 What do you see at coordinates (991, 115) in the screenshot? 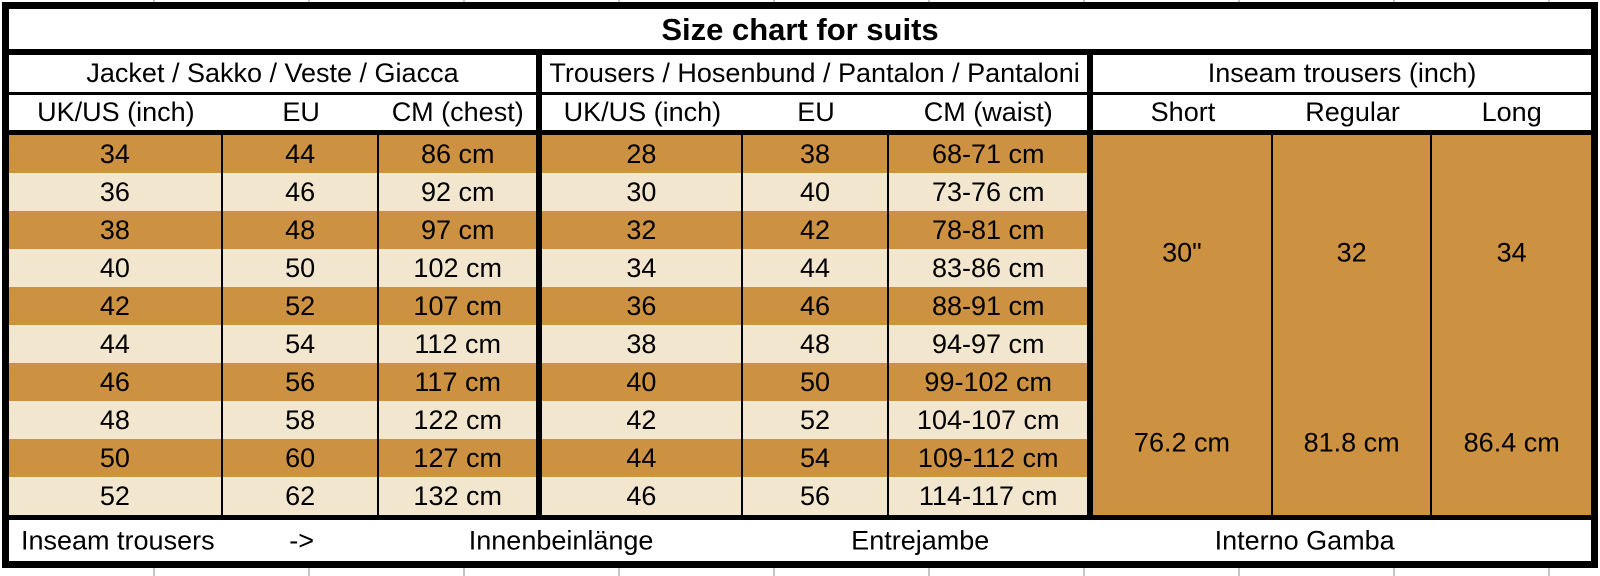
I see `column-header-trousers-cm: CM (waist)` at bounding box center [991, 115].